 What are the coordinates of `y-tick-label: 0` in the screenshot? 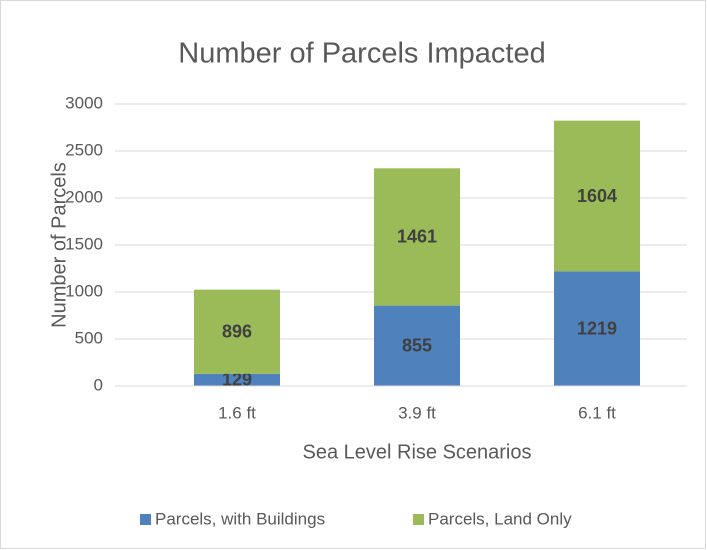 It's located at (98, 384).